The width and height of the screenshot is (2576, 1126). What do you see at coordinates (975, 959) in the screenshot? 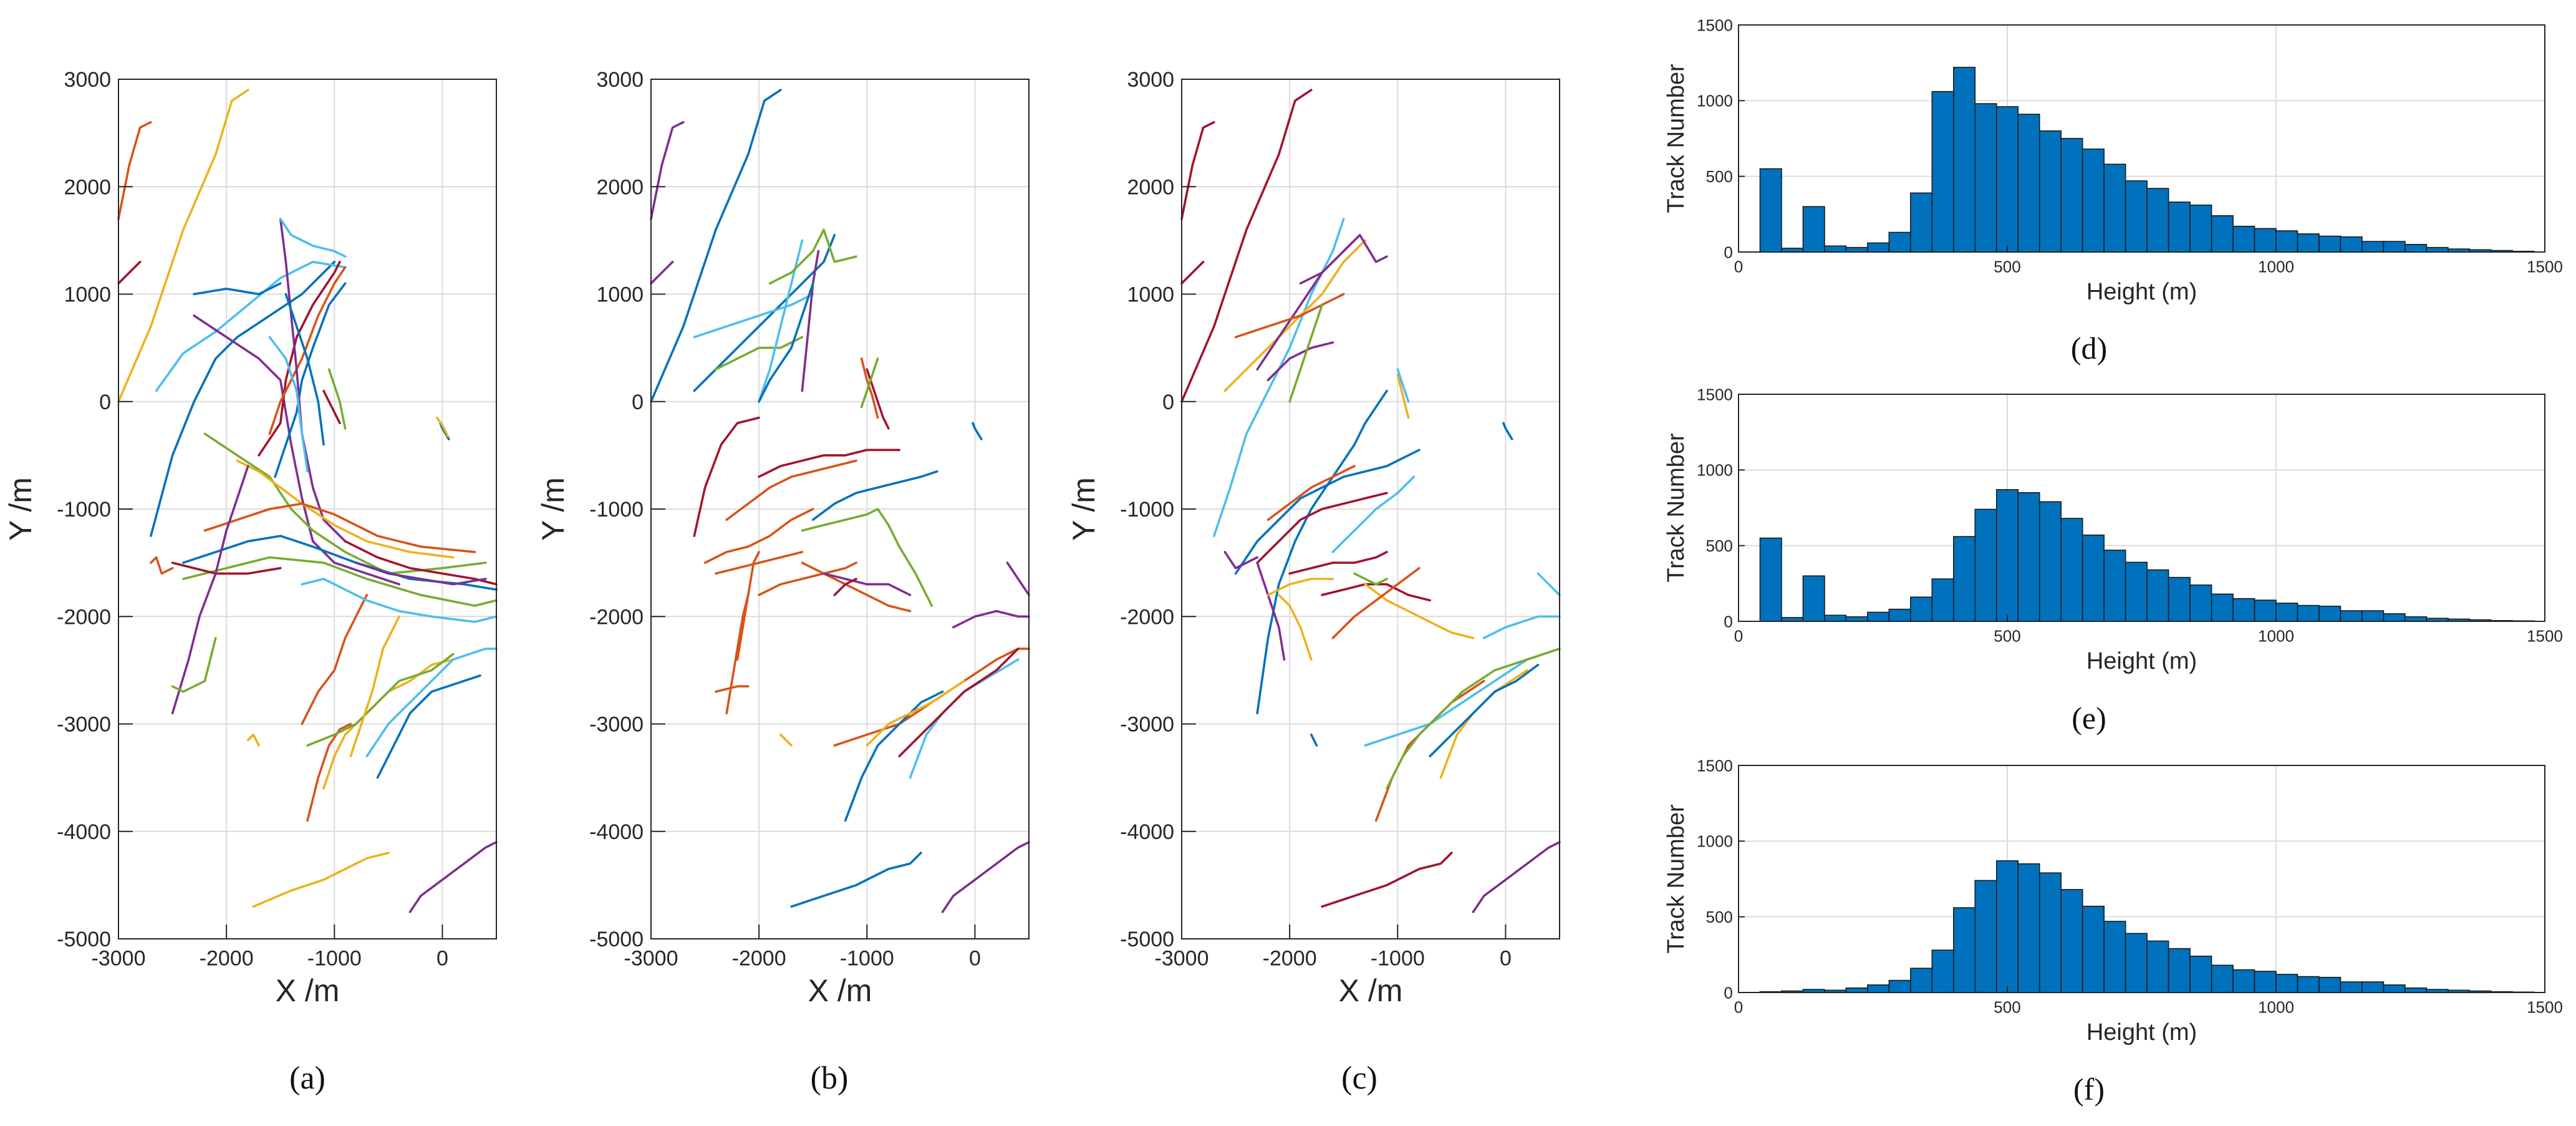
I see `panel-b-xtick-label-3: 0` at bounding box center [975, 959].